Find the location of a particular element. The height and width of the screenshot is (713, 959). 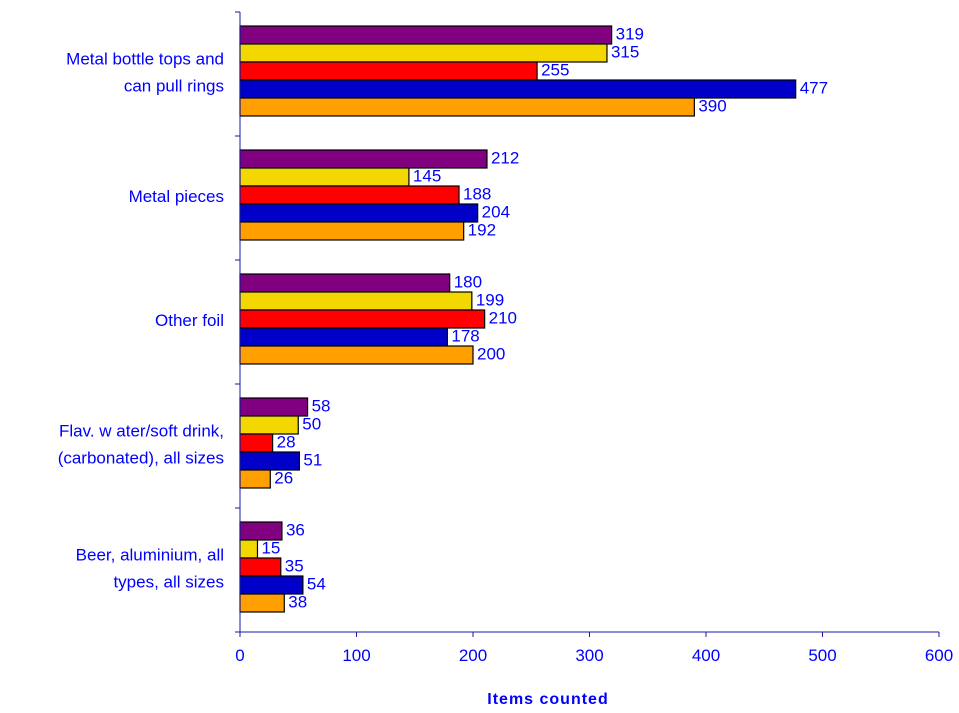

data-label: 15 is located at coordinates (270, 547).